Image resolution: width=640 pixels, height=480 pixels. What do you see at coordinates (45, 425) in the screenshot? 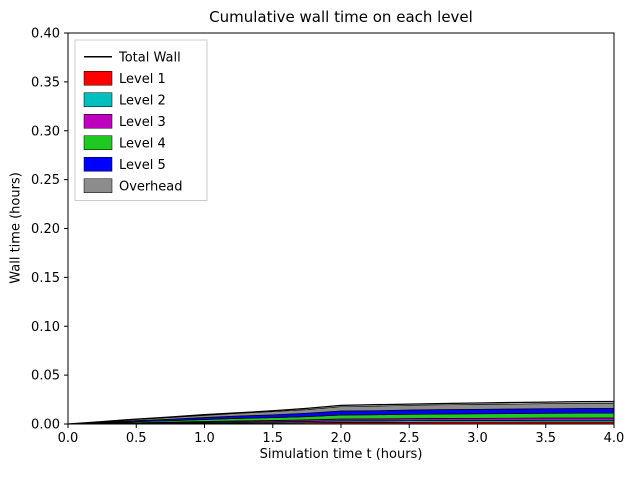
I see `y-tick-label: 0.00` at bounding box center [45, 425].